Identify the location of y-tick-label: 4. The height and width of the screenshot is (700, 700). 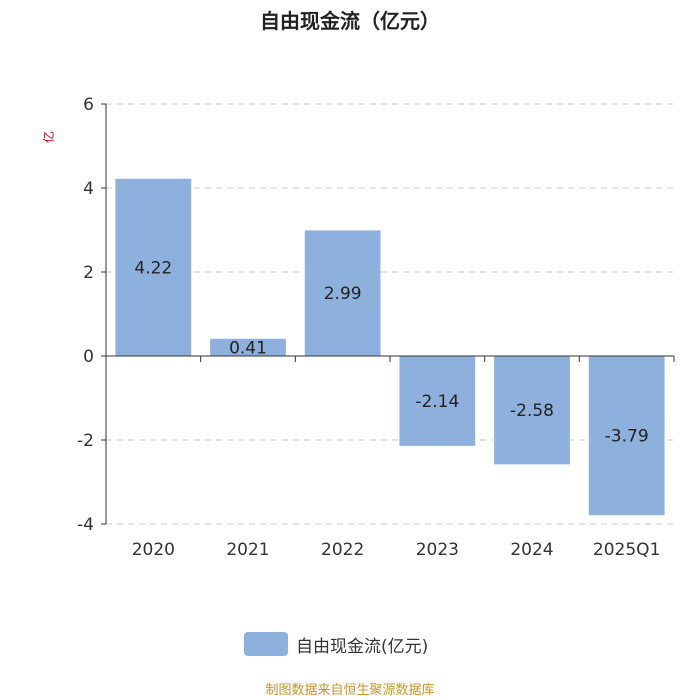
(88, 189).